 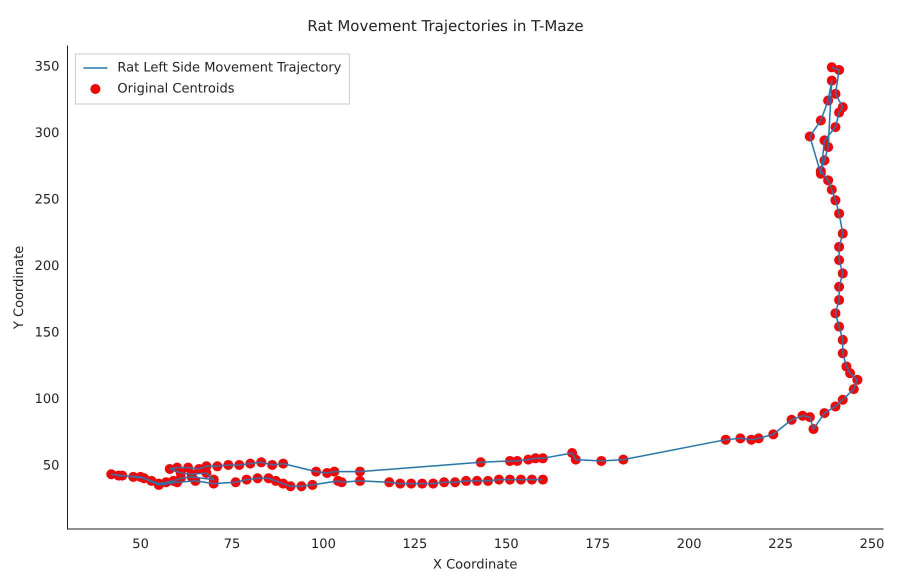 I want to click on x-tick-label: 75, so click(x=232, y=544).